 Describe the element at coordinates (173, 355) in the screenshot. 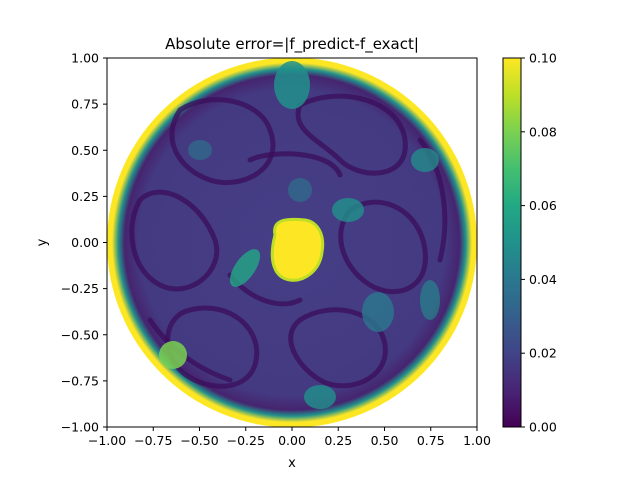

I see `blob-bottom-left` at that location.